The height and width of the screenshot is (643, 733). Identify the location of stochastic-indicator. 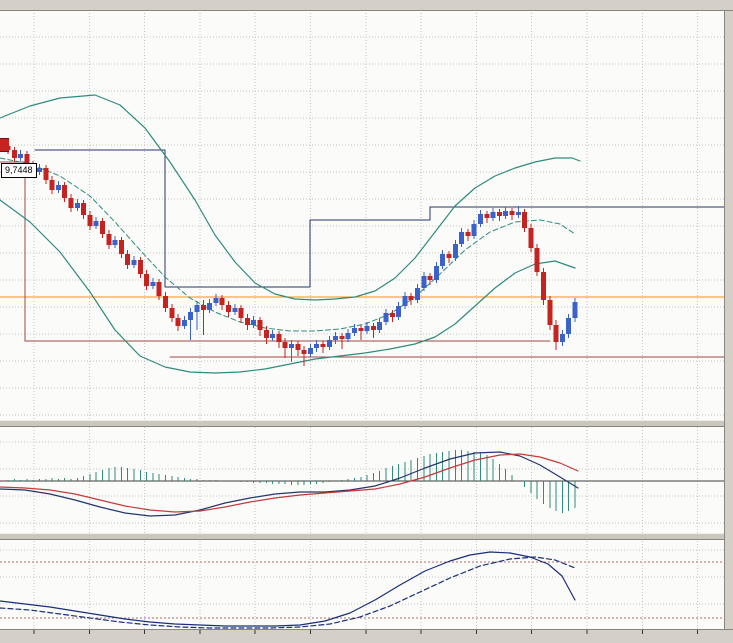
(362, 590).